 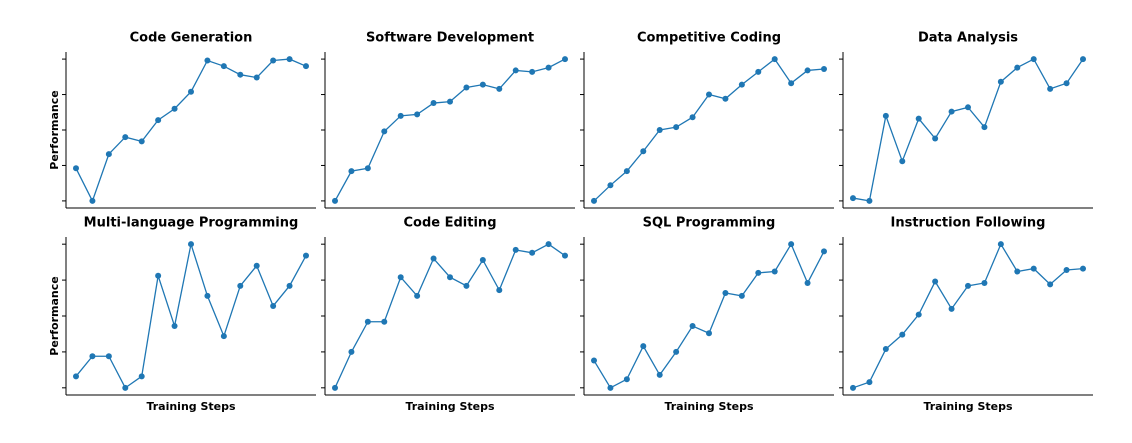 I want to click on y-axis-label: Performance, so click(x=54, y=129).